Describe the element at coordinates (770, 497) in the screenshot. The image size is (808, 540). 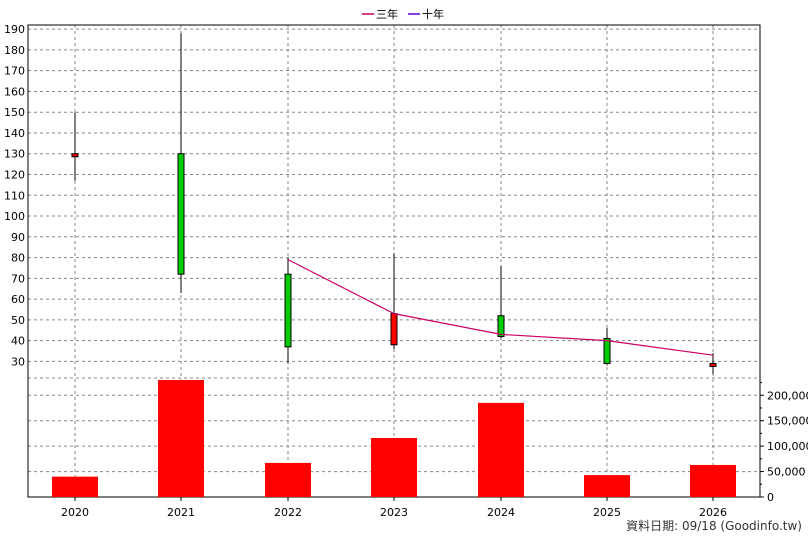
I see `volume-tick-label: 0` at that location.